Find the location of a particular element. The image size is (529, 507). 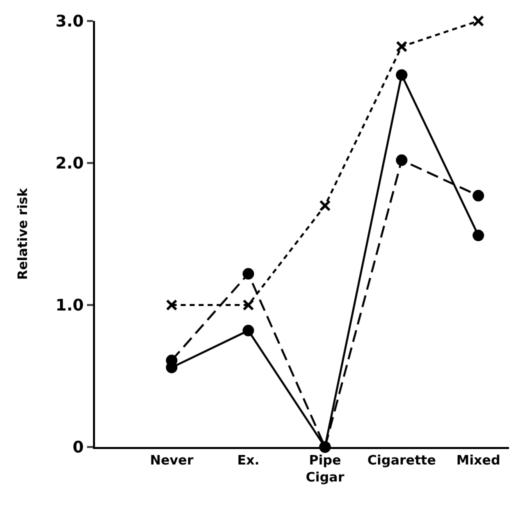

y-tick-label: 0 is located at coordinates (78, 447).